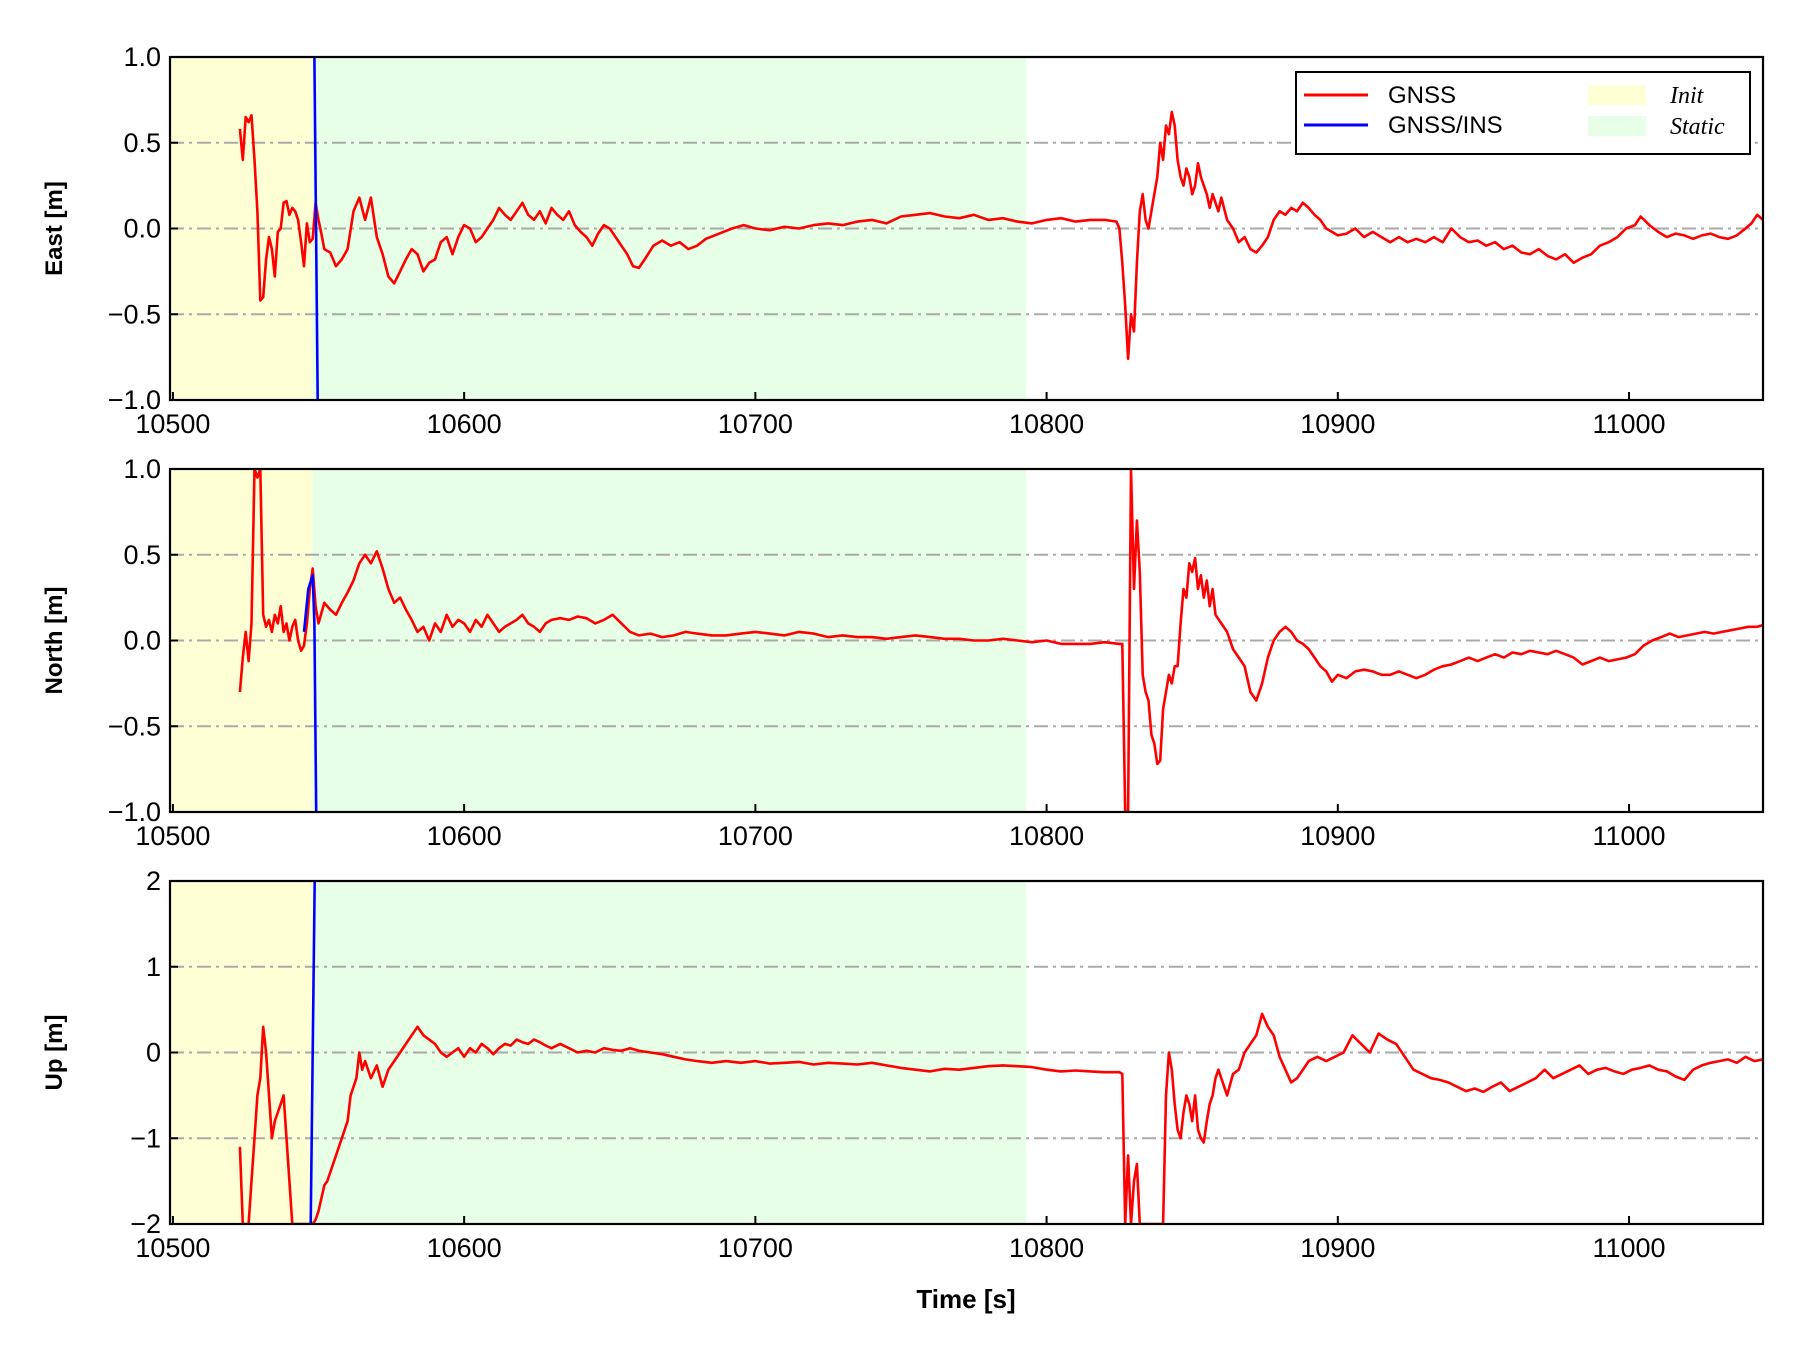 The height and width of the screenshot is (1350, 1800). Describe the element at coordinates (1617, 126) in the screenshot. I see `legend-swatch-static` at that location.